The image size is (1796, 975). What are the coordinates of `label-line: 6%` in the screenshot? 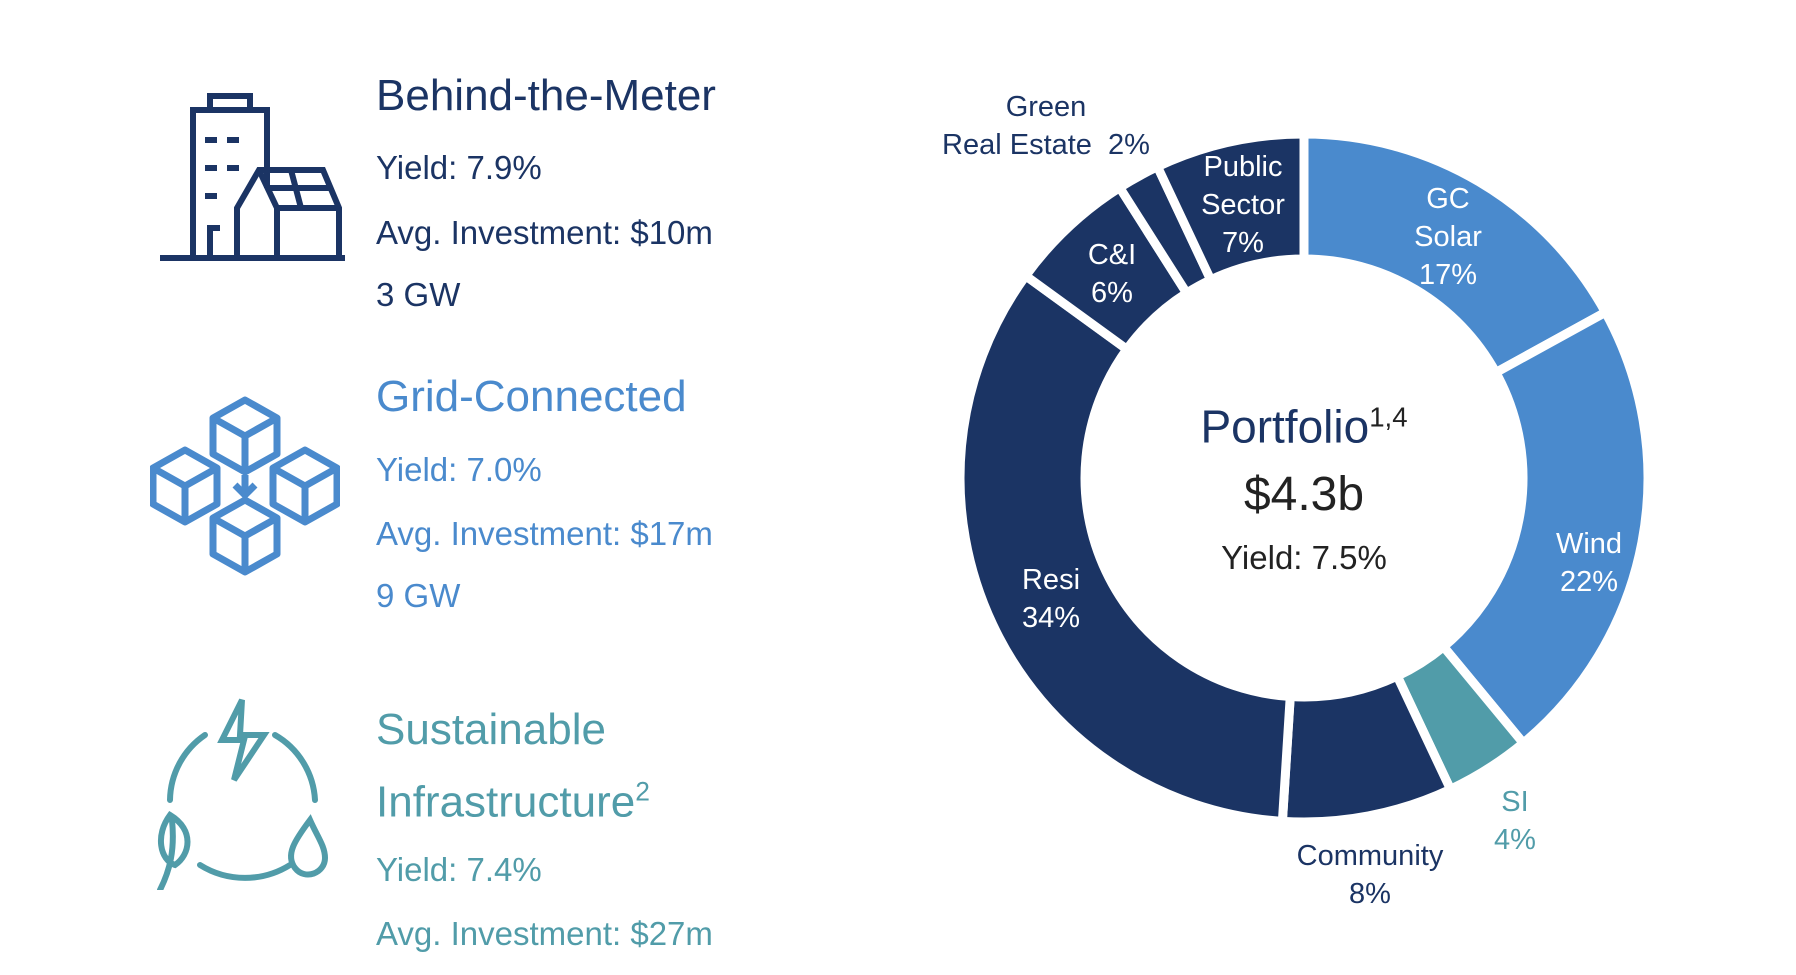 It's located at (1112, 293).